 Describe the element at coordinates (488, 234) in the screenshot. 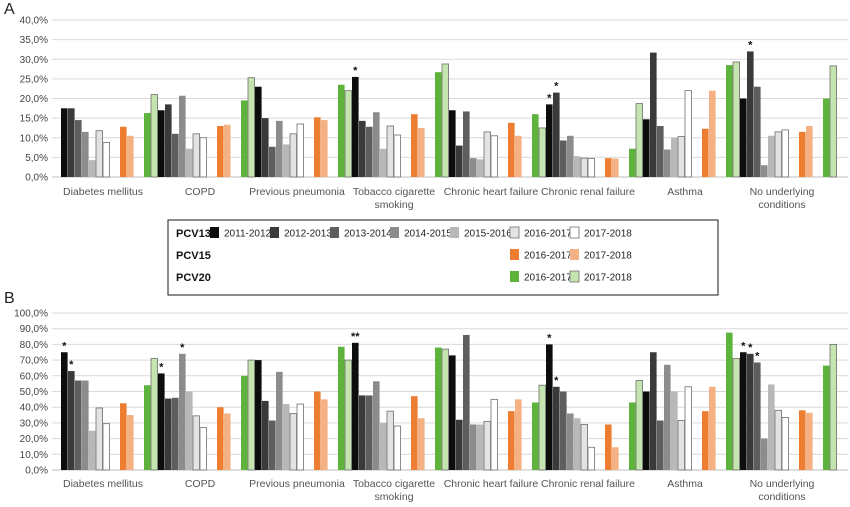

I see `legend-label: 2015-2016` at that location.